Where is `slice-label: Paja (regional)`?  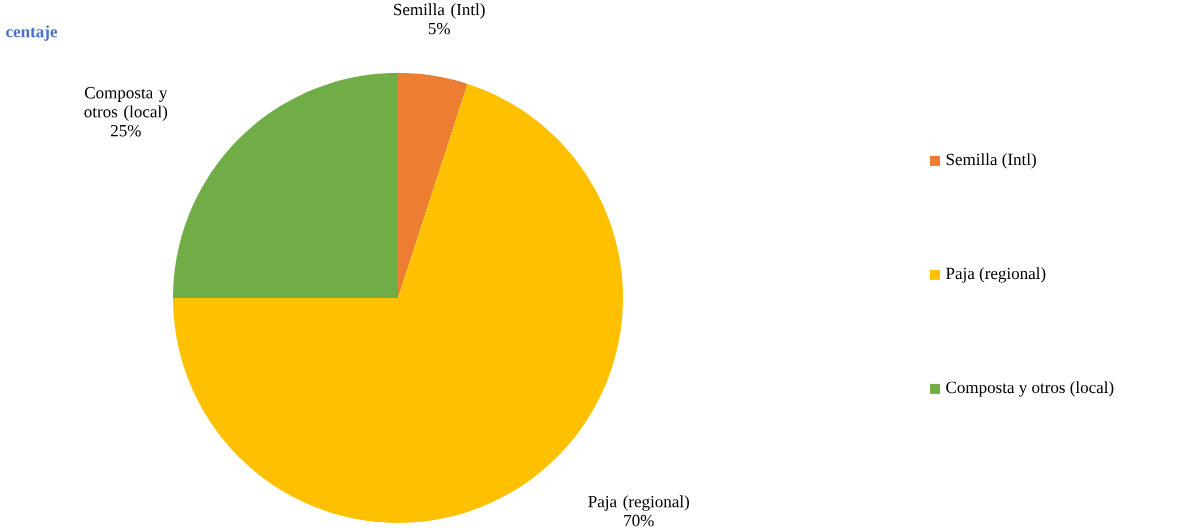
slice-label: Paja (regional) is located at coordinates (639, 503).